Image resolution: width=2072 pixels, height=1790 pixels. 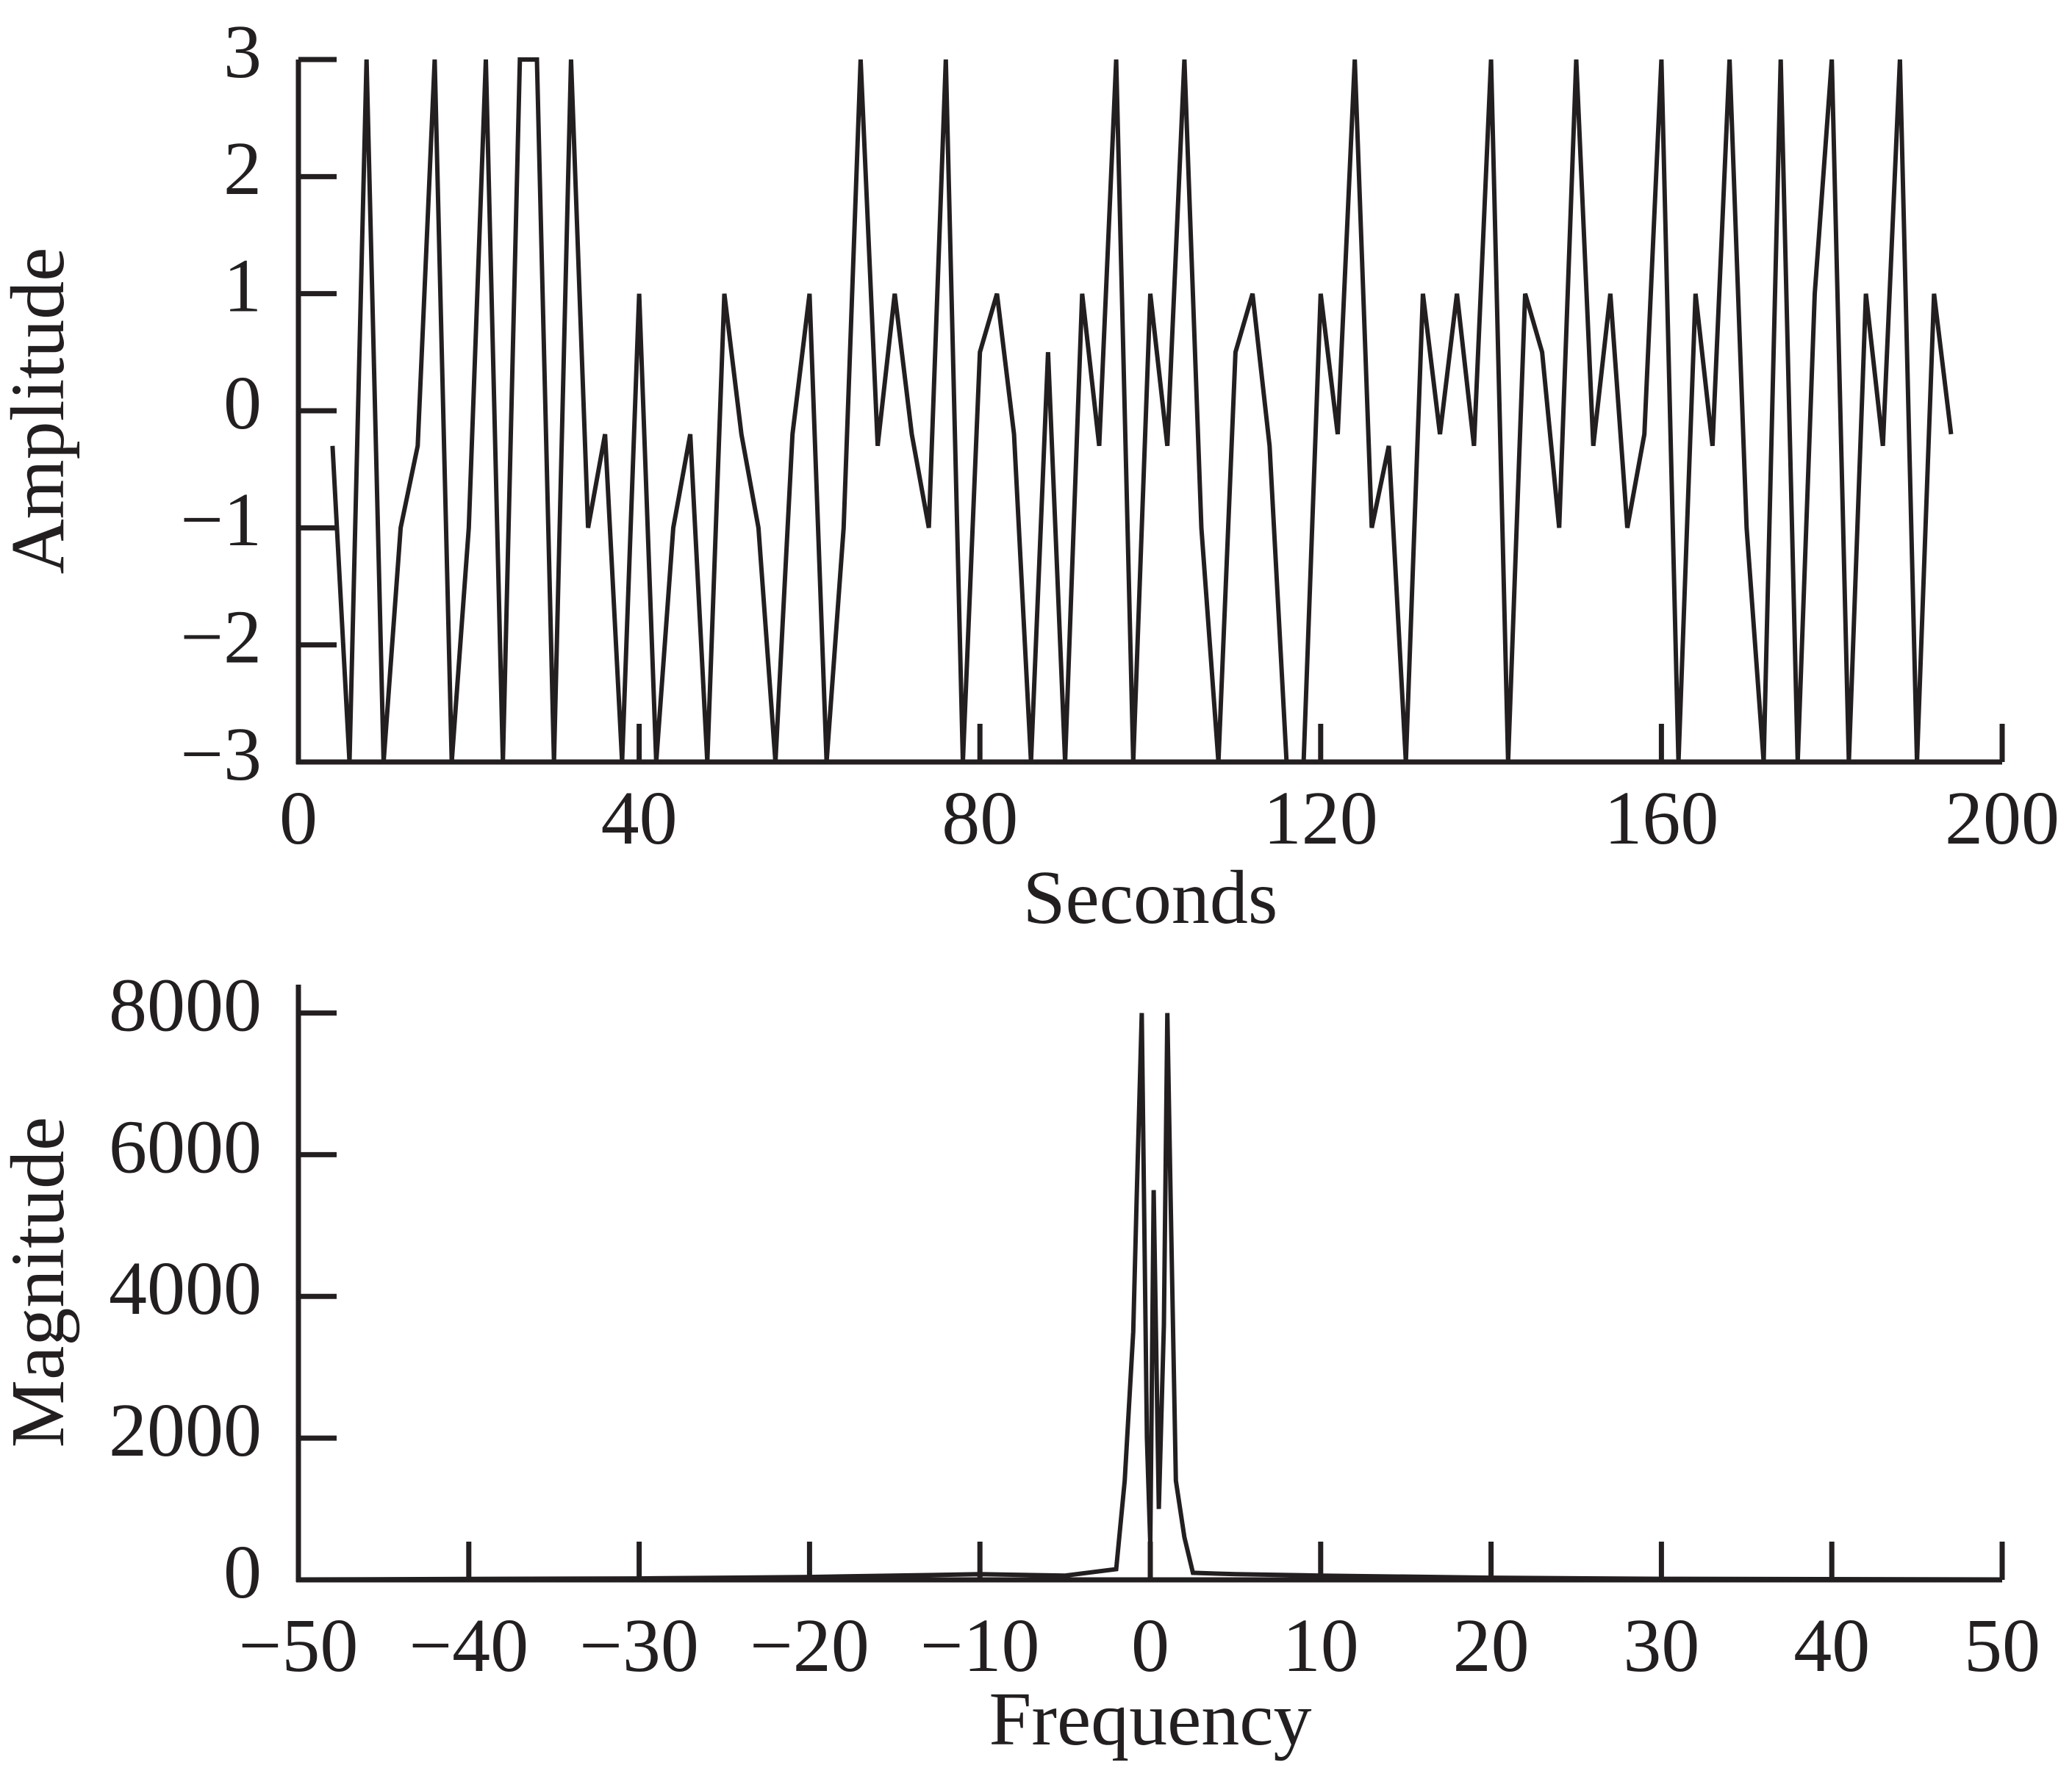 What do you see at coordinates (1661, 1645) in the screenshot?
I see `x-tick-label: 30` at bounding box center [1661, 1645].